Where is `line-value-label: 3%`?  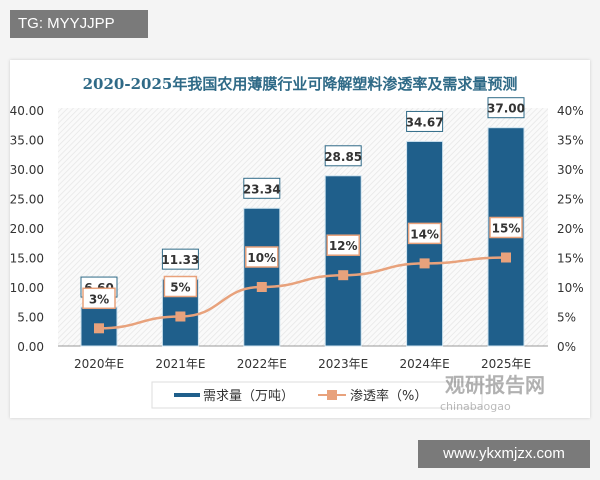
line-value-label: 3% is located at coordinates (99, 299).